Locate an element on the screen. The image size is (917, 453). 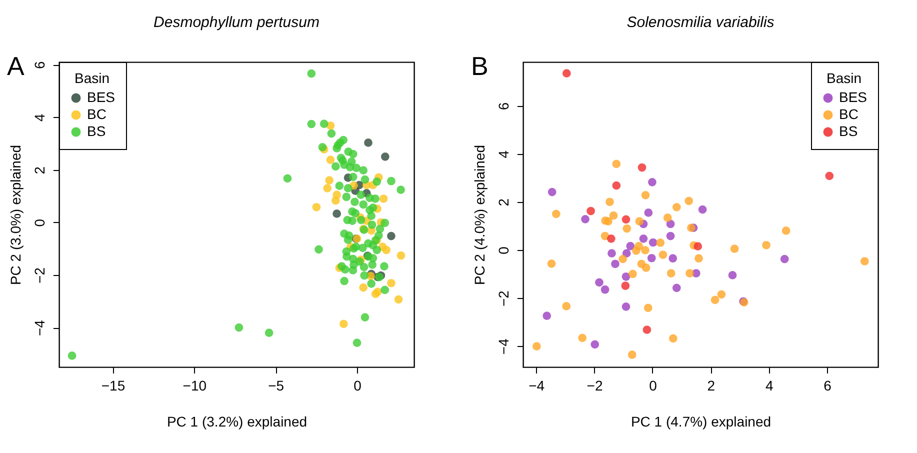
x-tick-label: 4 is located at coordinates (769, 386).